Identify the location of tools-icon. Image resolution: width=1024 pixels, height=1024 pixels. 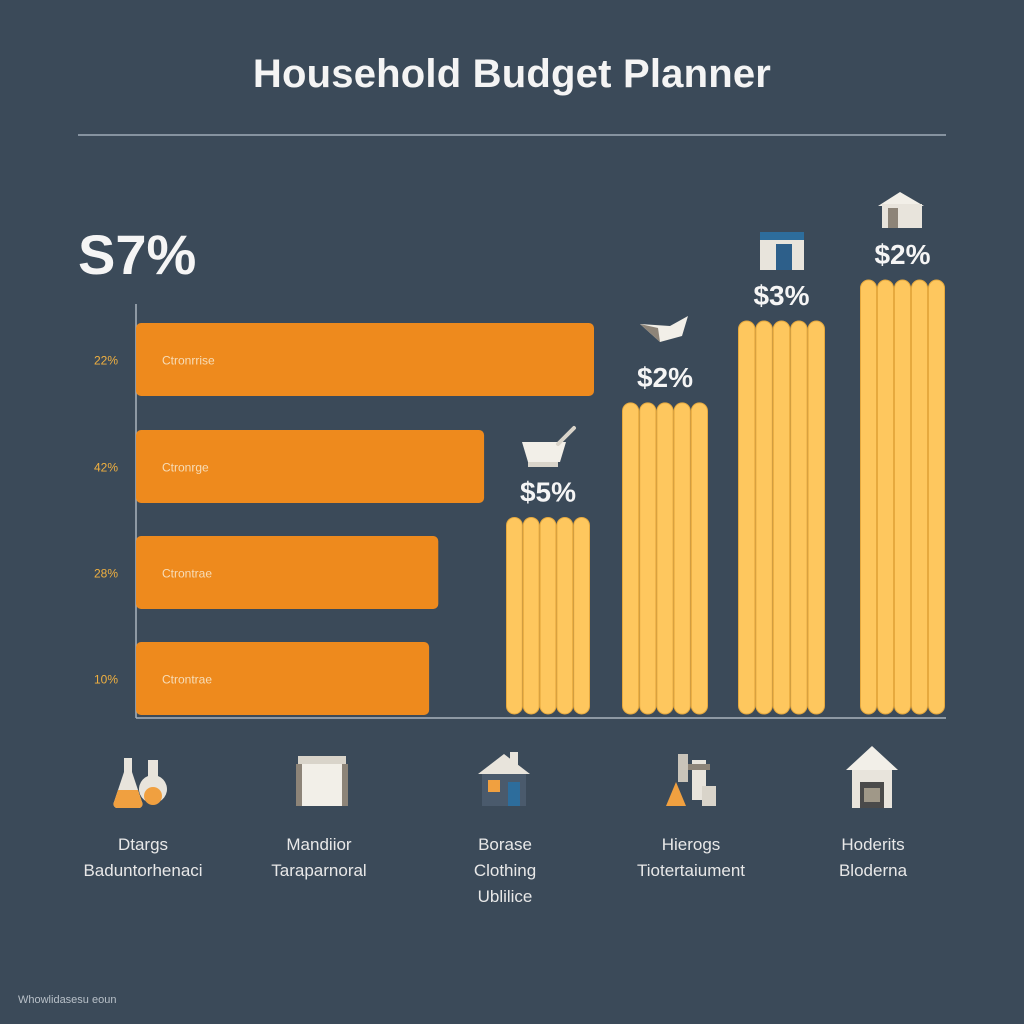
(691, 780).